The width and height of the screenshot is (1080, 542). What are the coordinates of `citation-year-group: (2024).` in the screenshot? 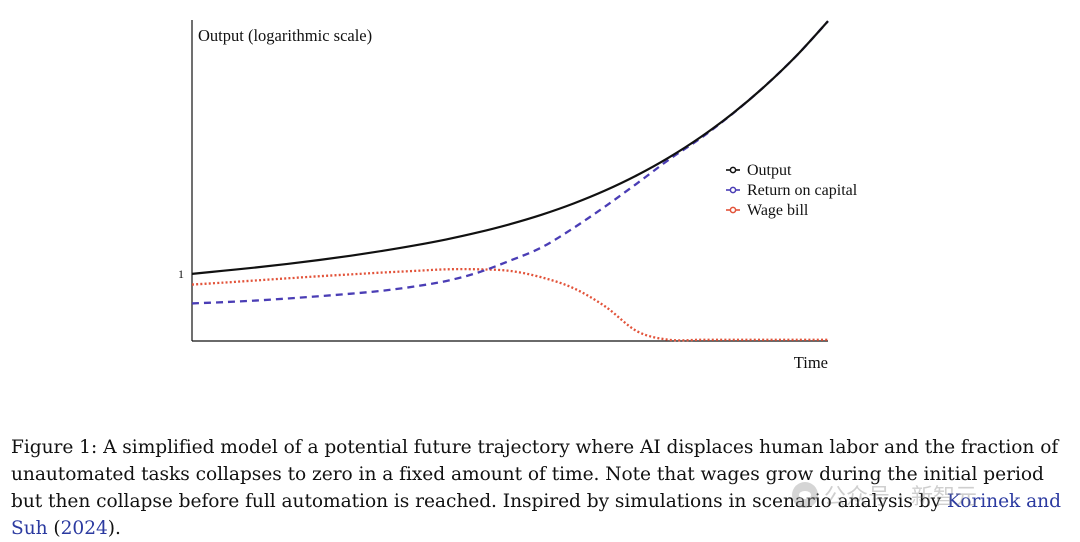 It's located at (86, 528).